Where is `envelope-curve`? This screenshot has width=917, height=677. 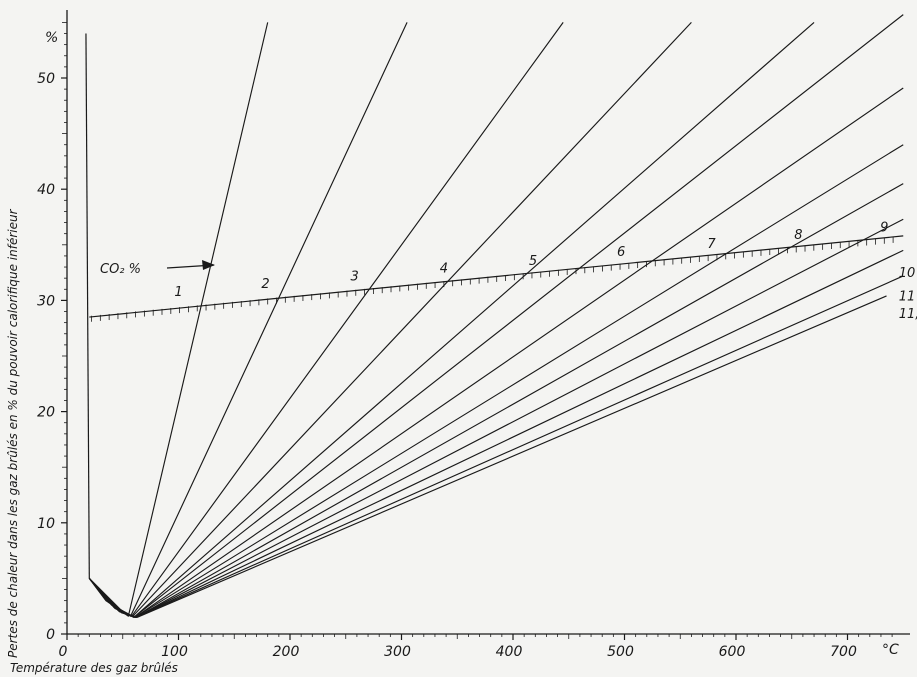
envelope-curve is located at coordinates (87, 306).